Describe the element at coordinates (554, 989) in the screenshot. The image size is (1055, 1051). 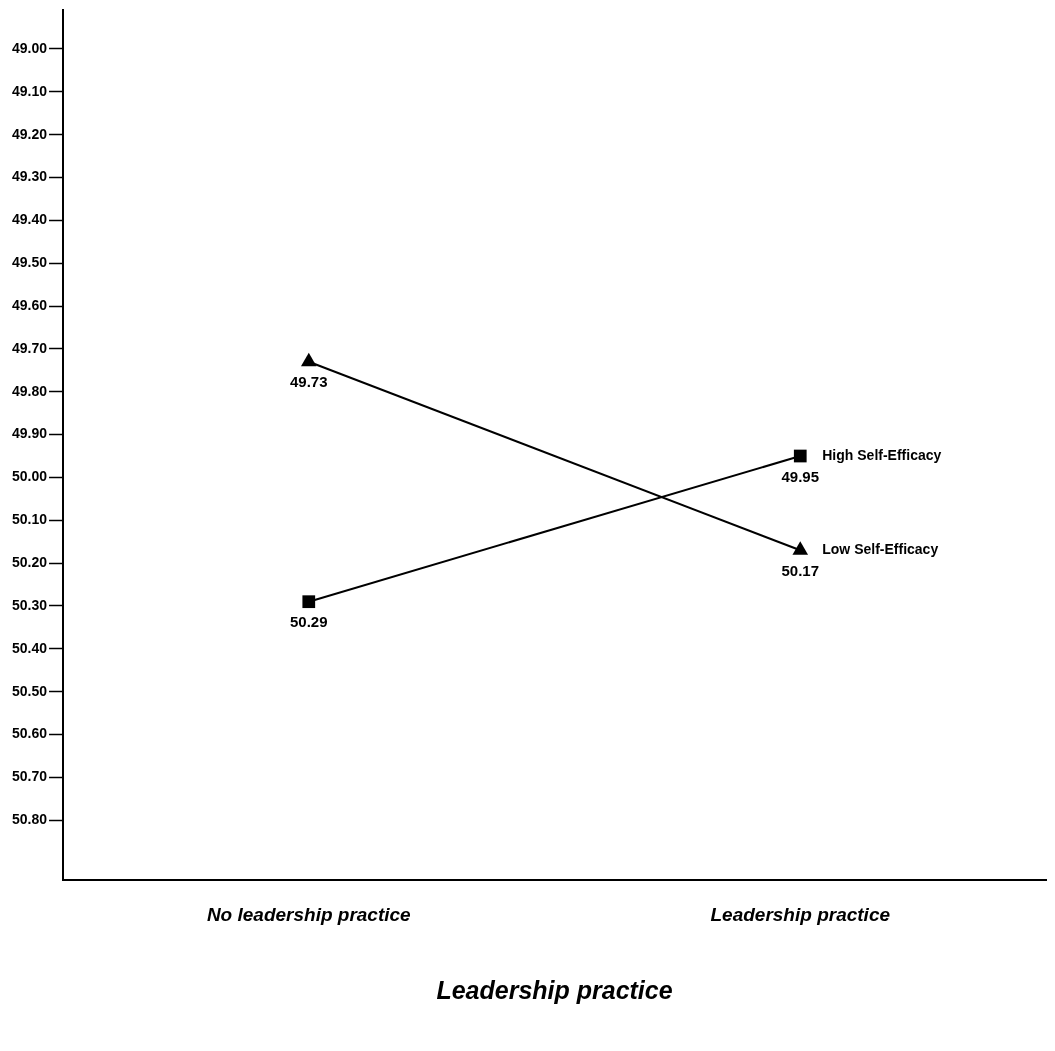
I see `x-axis-title: Leadership practice` at that location.